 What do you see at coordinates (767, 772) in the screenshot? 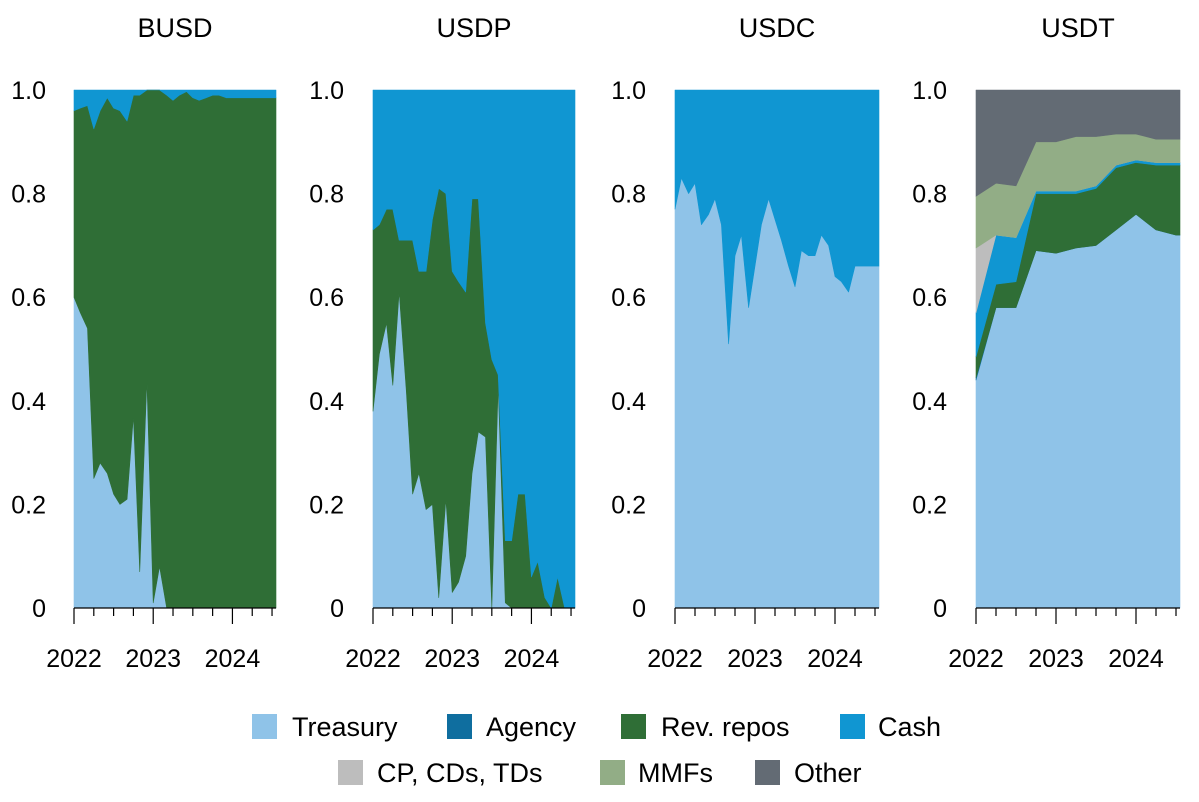
I see `legend-swatch-other` at bounding box center [767, 772].